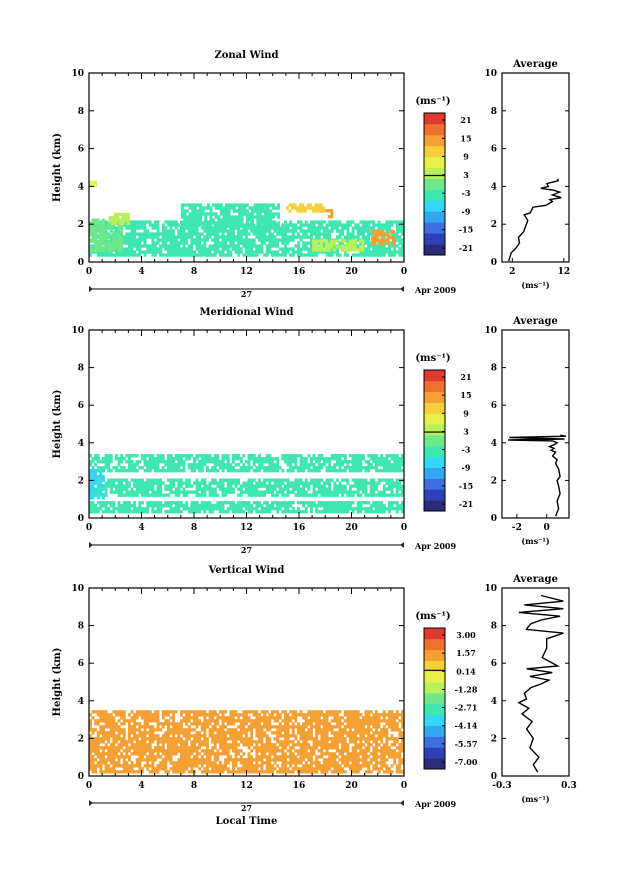  I want to click on panel-title: Vertical Wind, so click(246, 570).